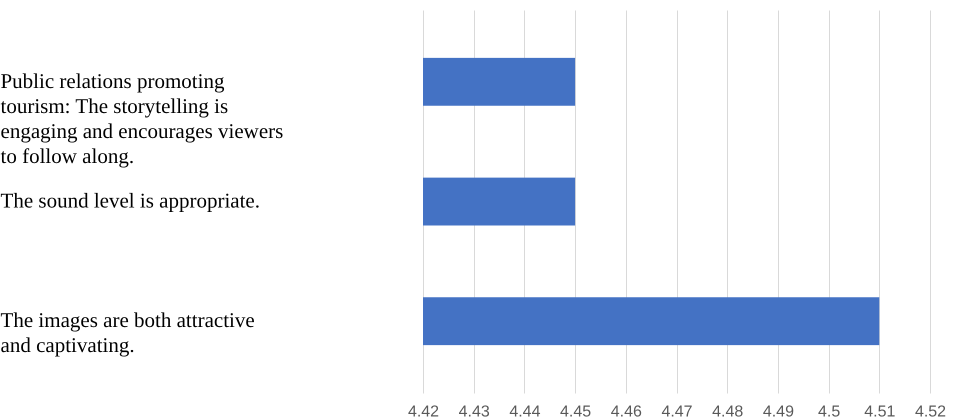 The width and height of the screenshot is (971, 419). What do you see at coordinates (778, 411) in the screenshot?
I see `x-tick-label: 4.49` at bounding box center [778, 411].